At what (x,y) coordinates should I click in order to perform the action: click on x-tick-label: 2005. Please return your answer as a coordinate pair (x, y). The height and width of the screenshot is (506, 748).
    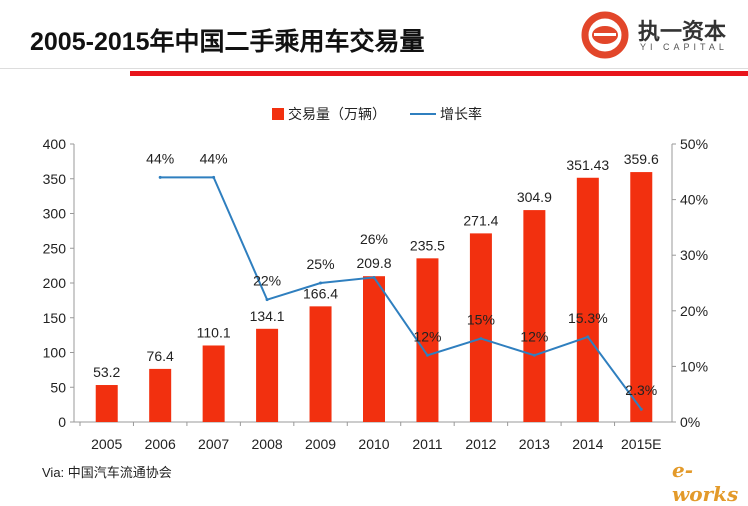
    Looking at the image, I should click on (106, 444).